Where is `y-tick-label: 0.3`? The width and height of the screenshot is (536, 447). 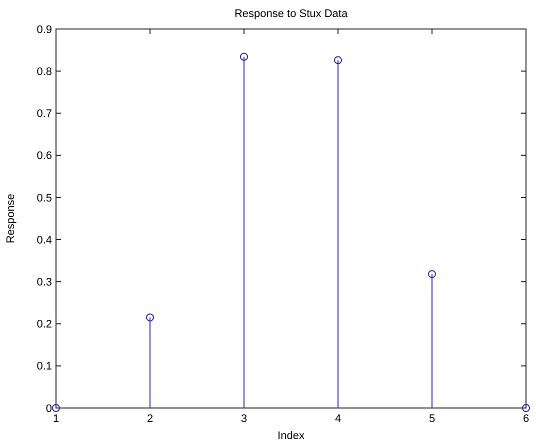
y-tick-label: 0.3 is located at coordinates (44, 282).